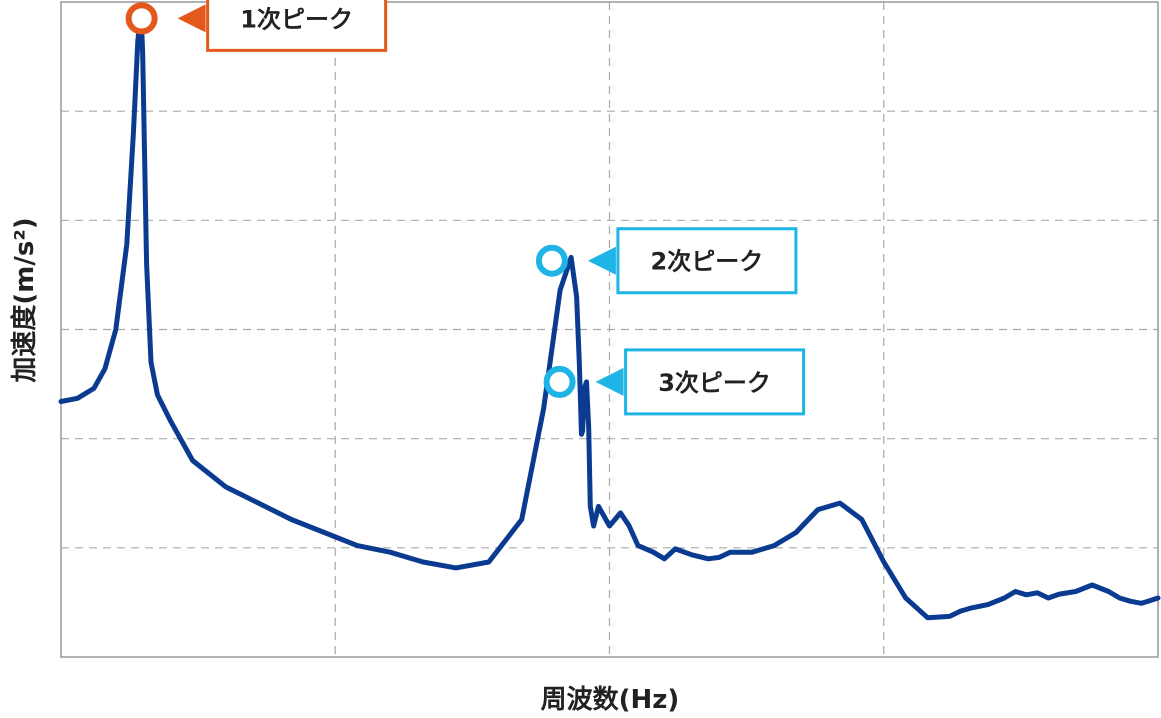  Describe the element at coordinates (296, 19) in the screenshot. I see `callout-label: 1次ピーク` at that location.